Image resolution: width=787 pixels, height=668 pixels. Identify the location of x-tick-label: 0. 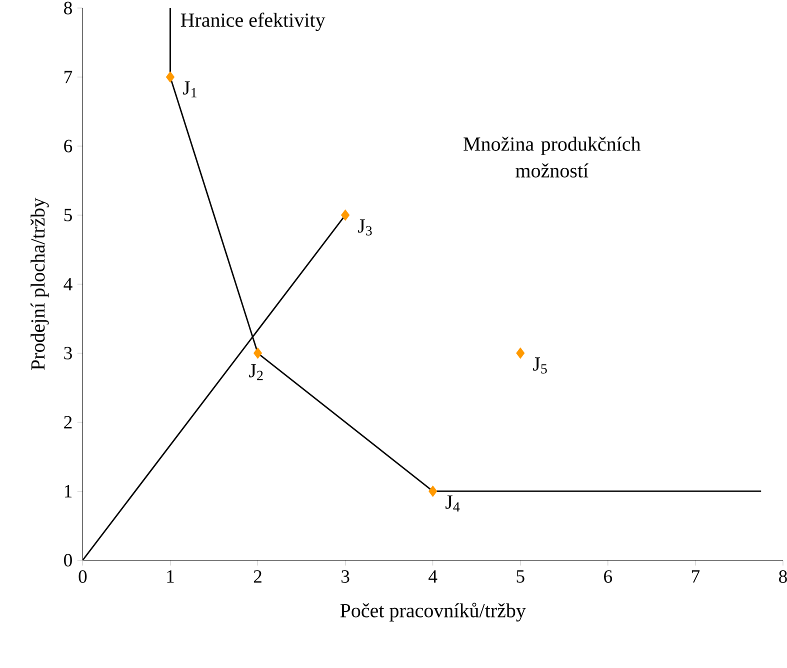
(82, 576).